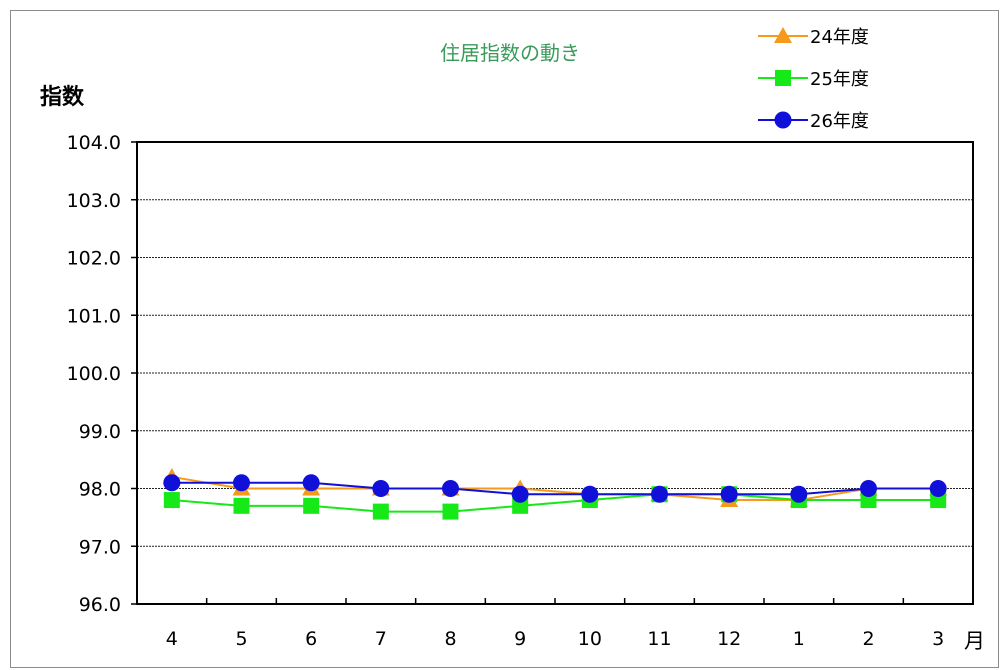 This screenshot has width=1001, height=670. What do you see at coordinates (974, 641) in the screenshot?
I see `x-axis-title: 月` at bounding box center [974, 641].